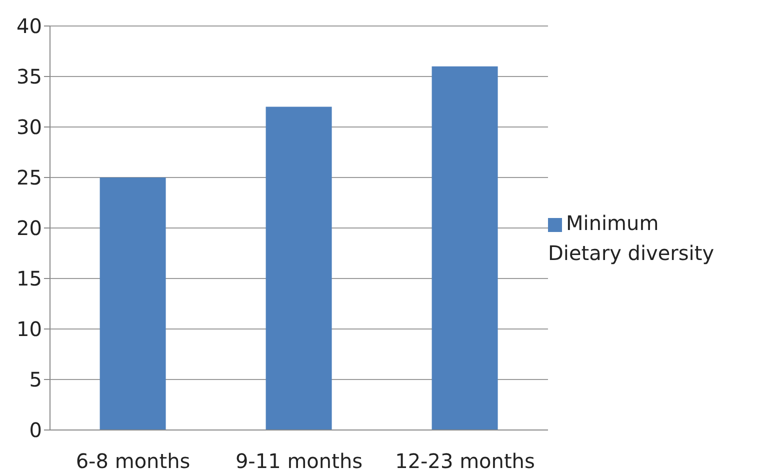 The width and height of the screenshot is (758, 476). I want to click on y-tick-label: 25, so click(29, 178).